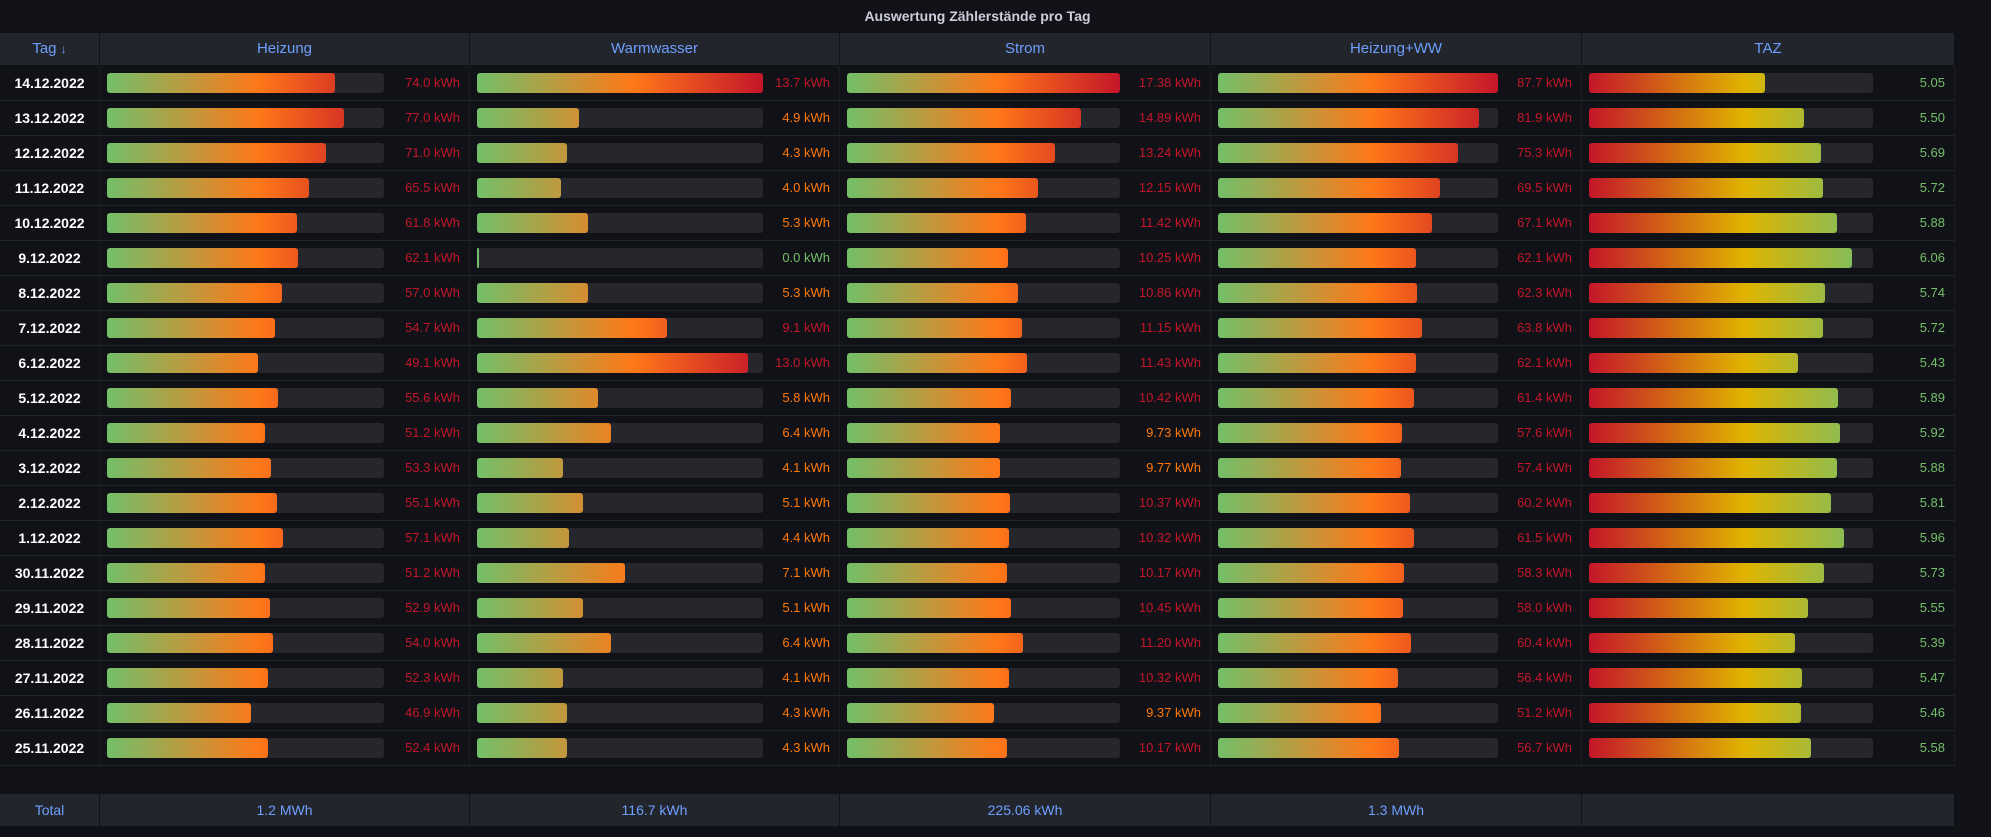 The height and width of the screenshot is (837, 1991). What do you see at coordinates (432, 152) in the screenshot?
I see `heizung-value: 71.0 kWh` at bounding box center [432, 152].